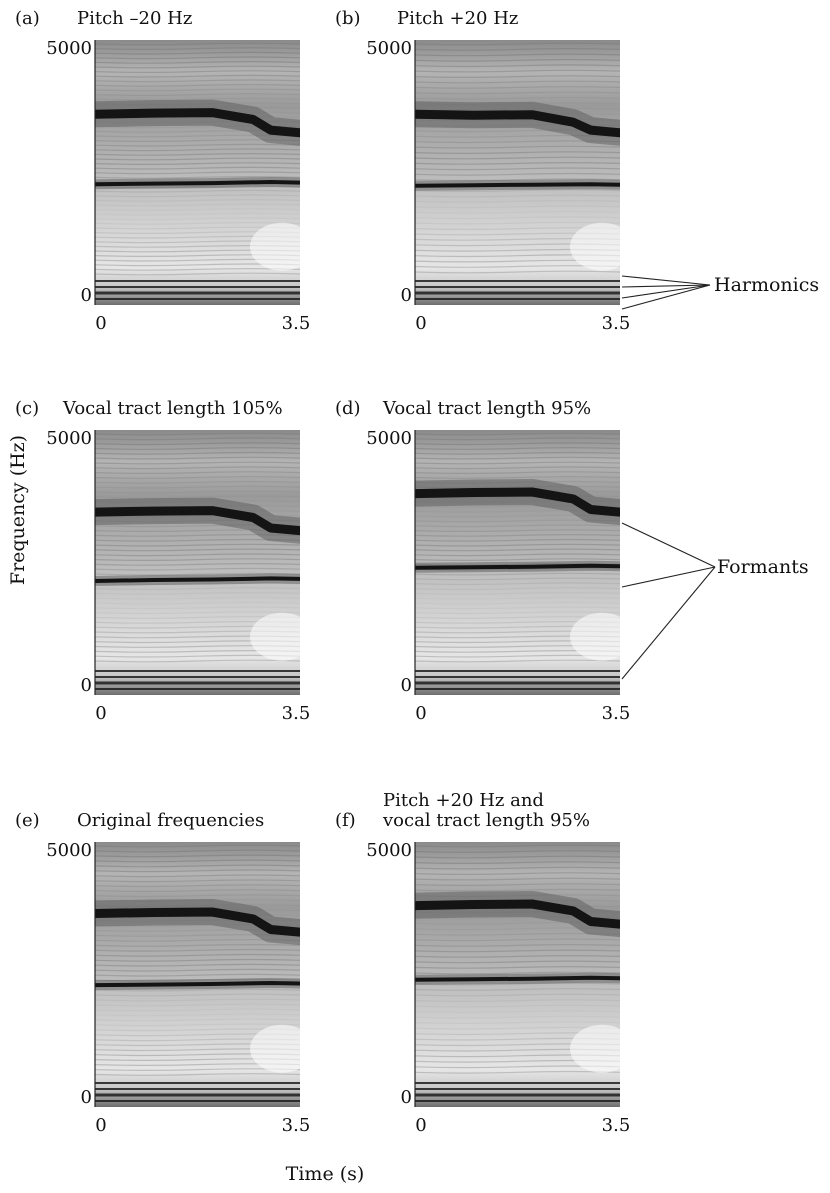 The height and width of the screenshot is (1193, 830). What do you see at coordinates (172, 408) in the screenshot?
I see `panel-title: Vocal tract length 105%` at bounding box center [172, 408].